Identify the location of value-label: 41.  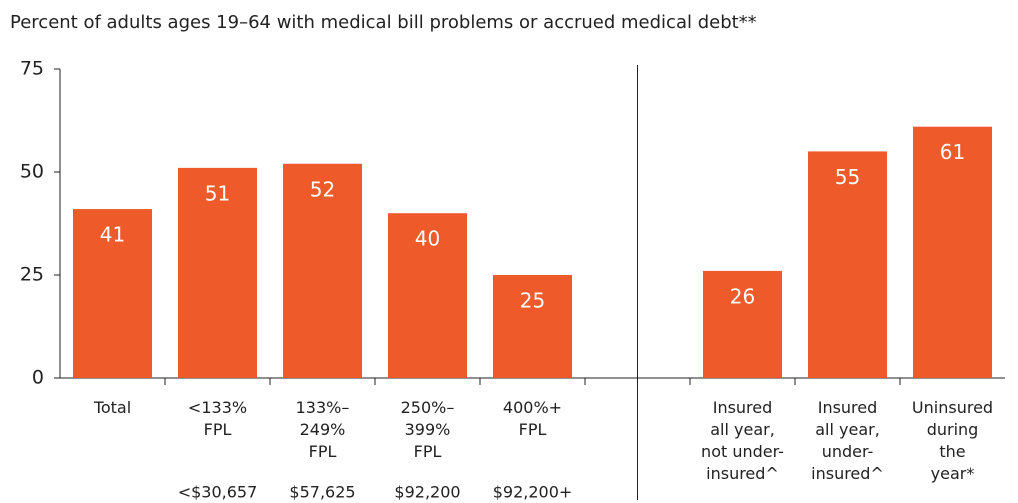
(112, 235).